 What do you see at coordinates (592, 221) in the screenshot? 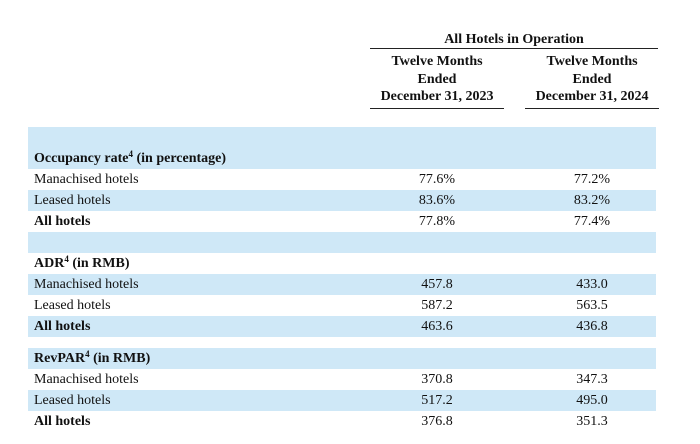
I see `value-2024: 77.4%` at bounding box center [592, 221].